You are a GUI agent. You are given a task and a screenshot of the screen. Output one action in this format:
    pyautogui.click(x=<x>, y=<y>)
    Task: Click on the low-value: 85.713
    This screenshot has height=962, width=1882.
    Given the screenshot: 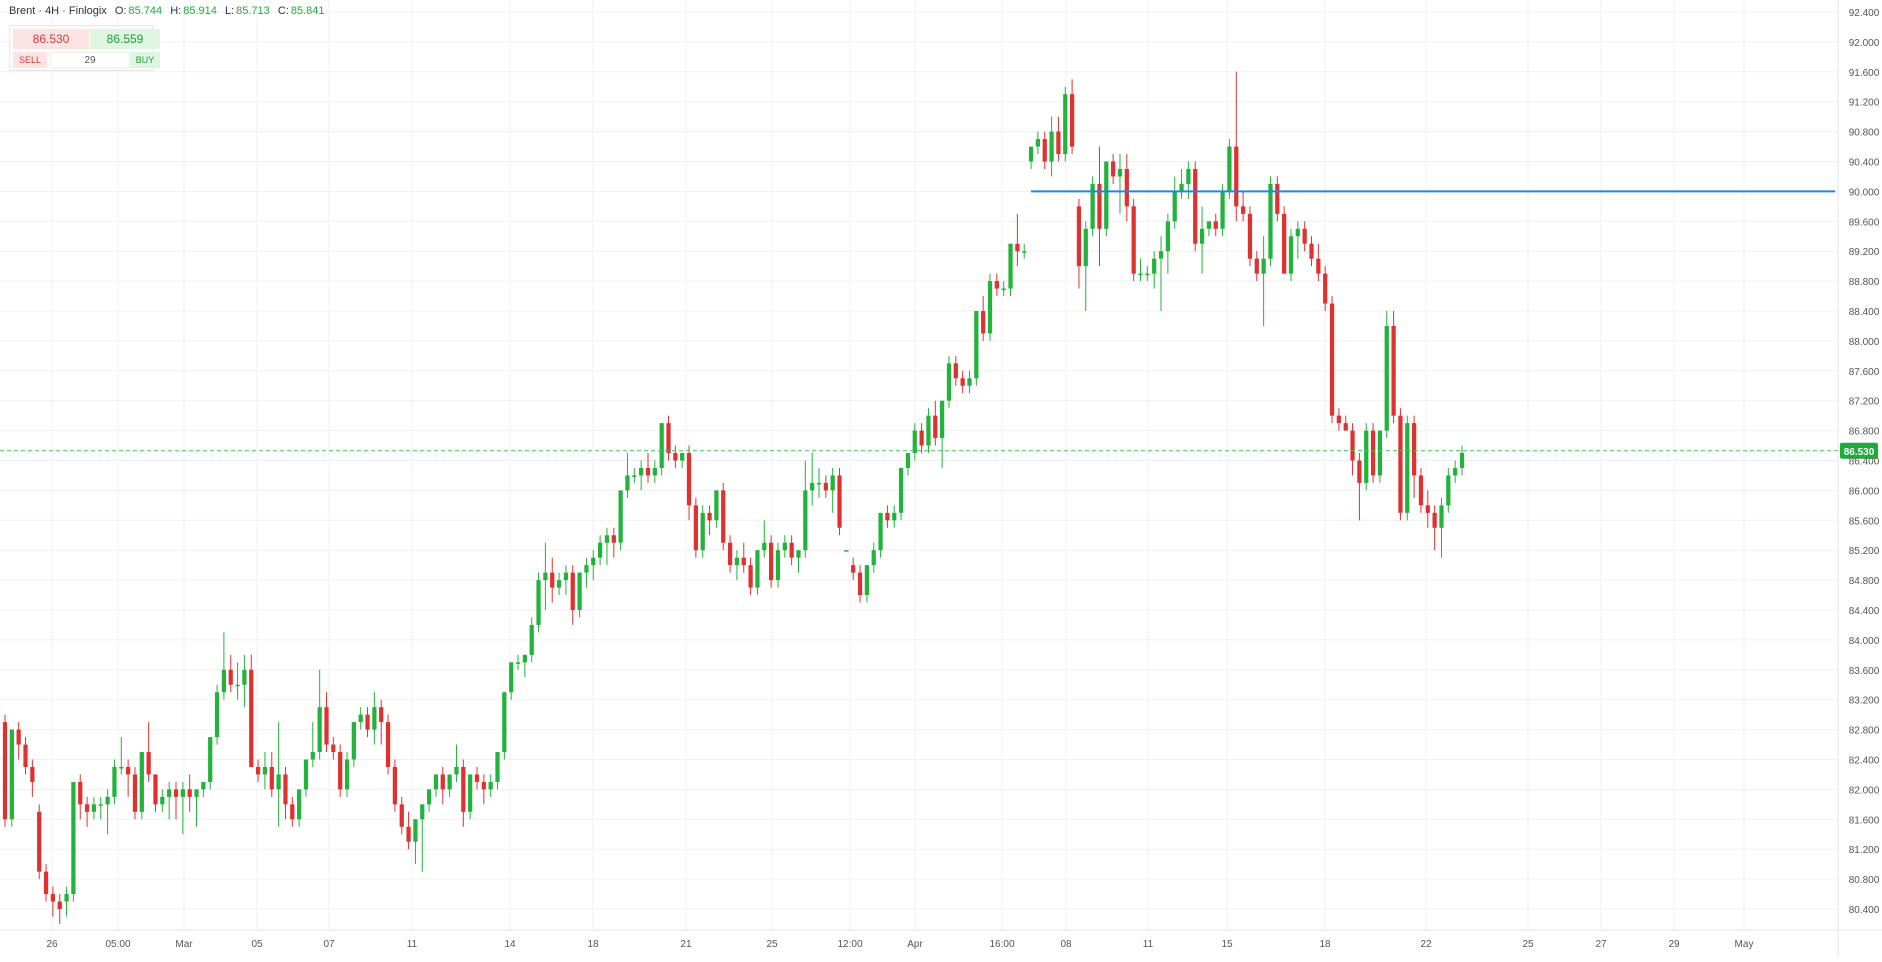 What is the action you would take?
    pyautogui.click(x=253, y=11)
    